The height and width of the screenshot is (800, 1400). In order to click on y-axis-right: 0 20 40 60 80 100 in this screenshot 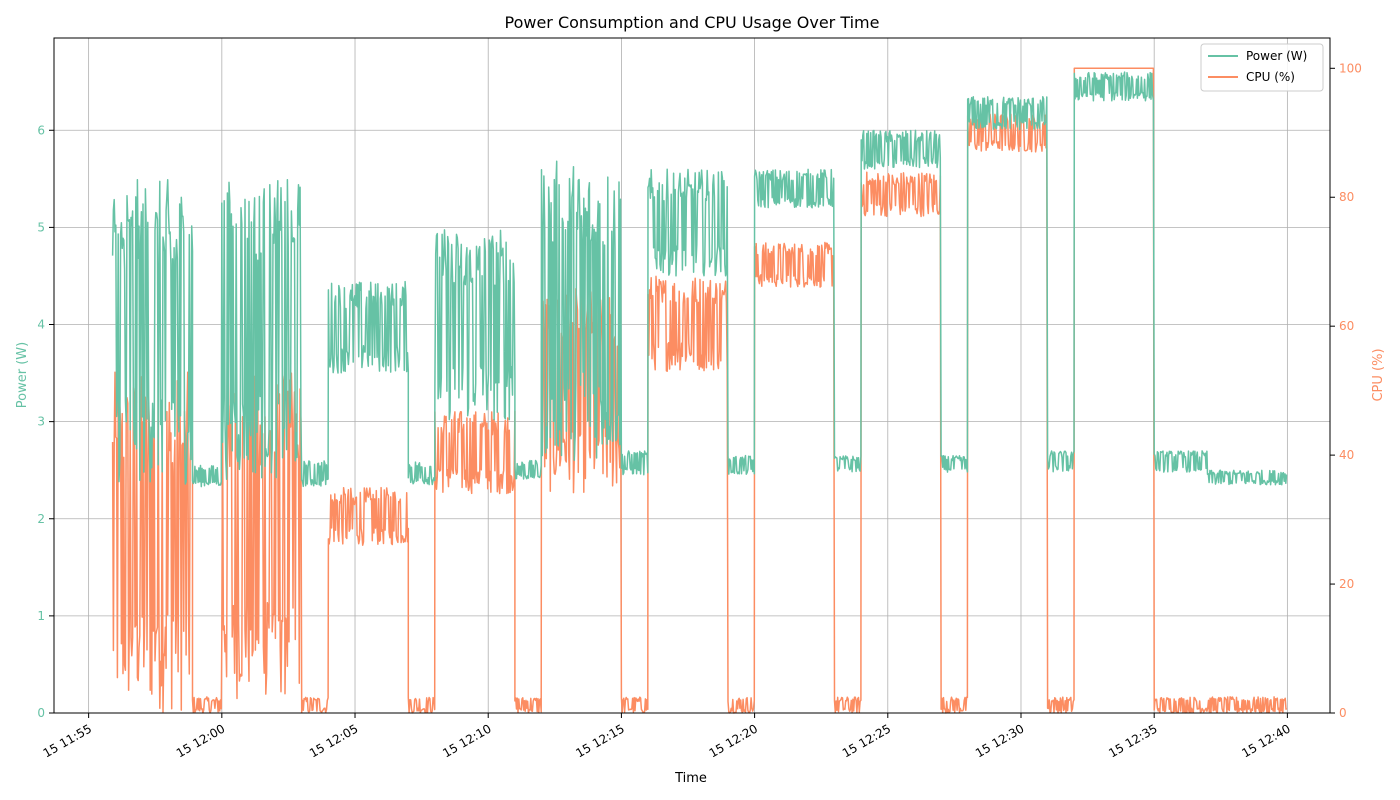, I will do `click(1346, 390)`.